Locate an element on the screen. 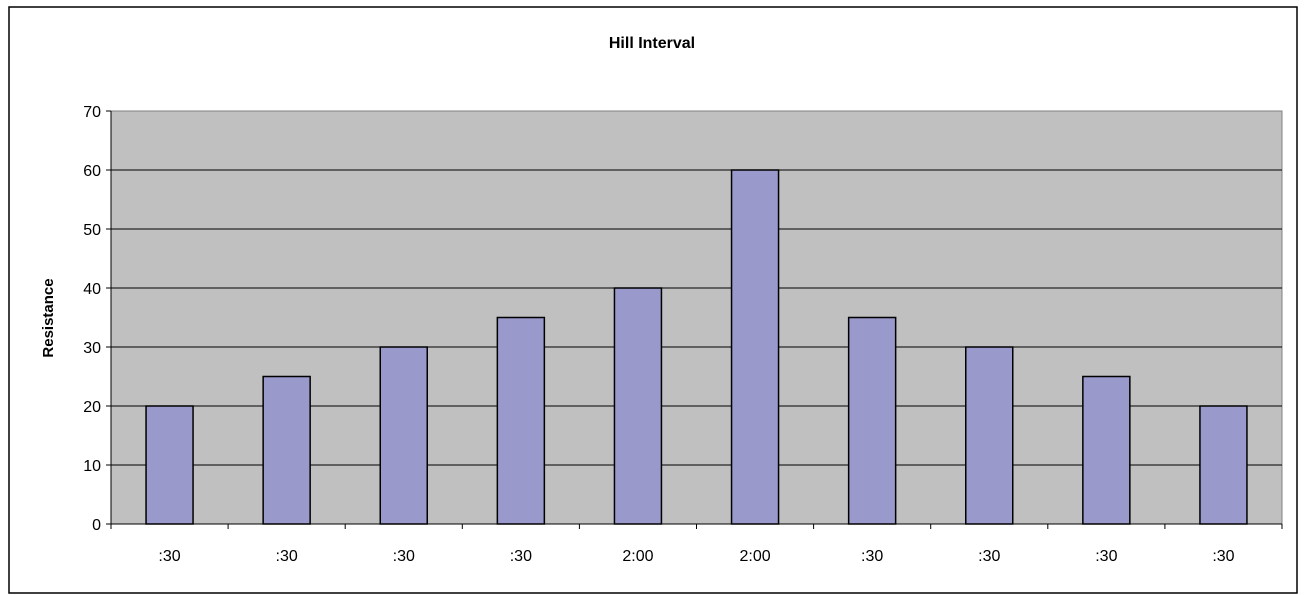 Image resolution: width=1304 pixels, height=595 pixels. y-tick-label: 20 is located at coordinates (92, 407).